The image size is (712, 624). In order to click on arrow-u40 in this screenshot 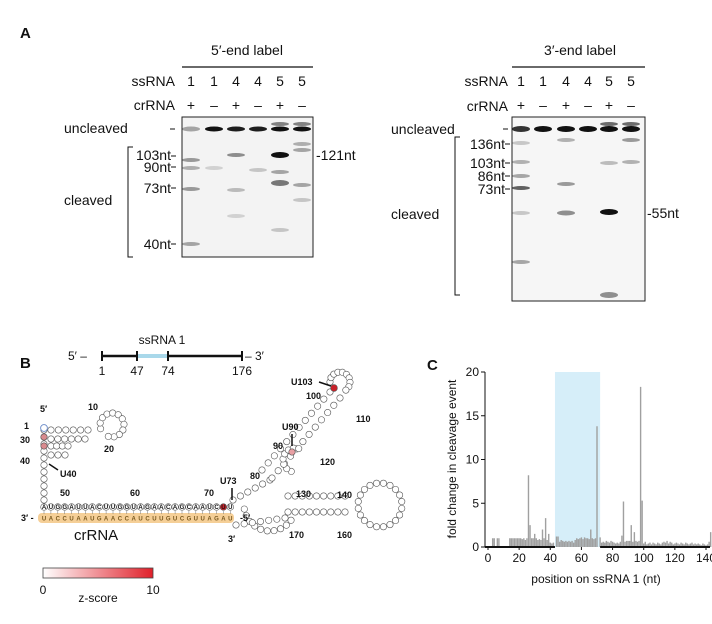, I will do `click(53, 467)`.